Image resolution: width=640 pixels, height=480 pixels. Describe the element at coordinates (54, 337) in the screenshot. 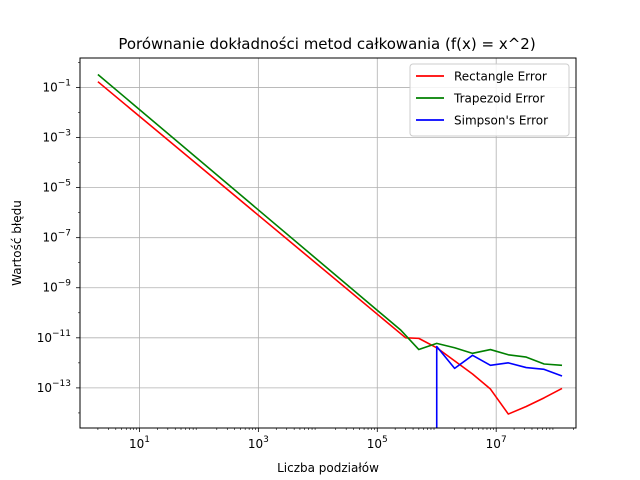

I see `y-tick-label: 10⁻¹¹` at that location.